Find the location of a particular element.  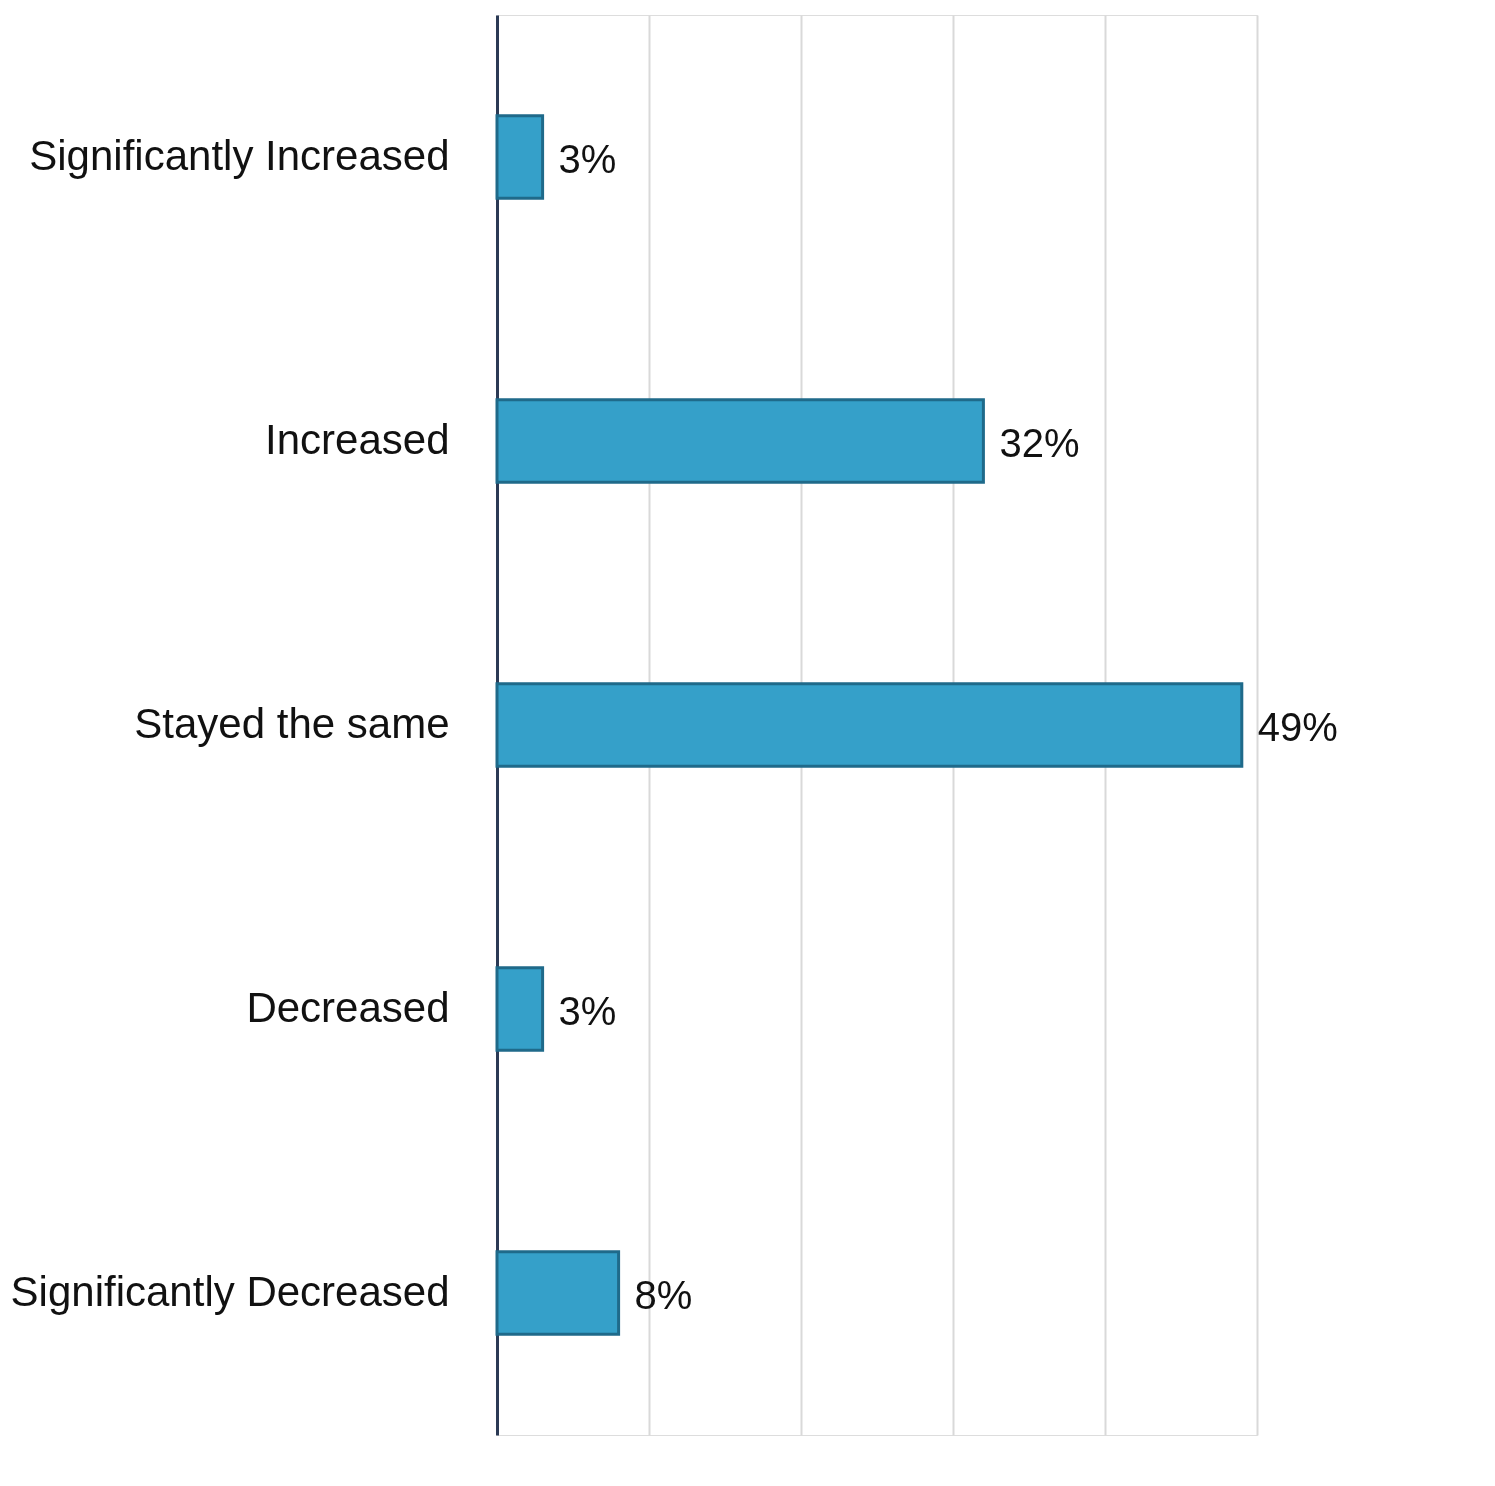

y-tick-label: Decreased is located at coordinates (348, 1007).